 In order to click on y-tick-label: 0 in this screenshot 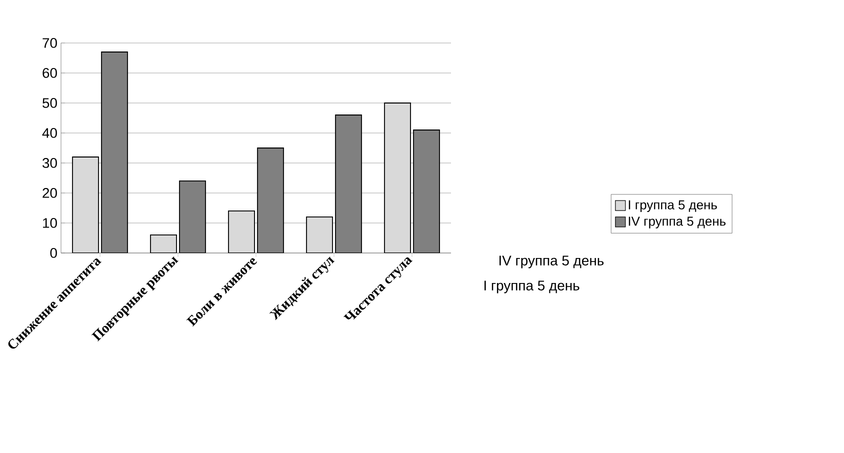, I will do `click(53, 253)`.